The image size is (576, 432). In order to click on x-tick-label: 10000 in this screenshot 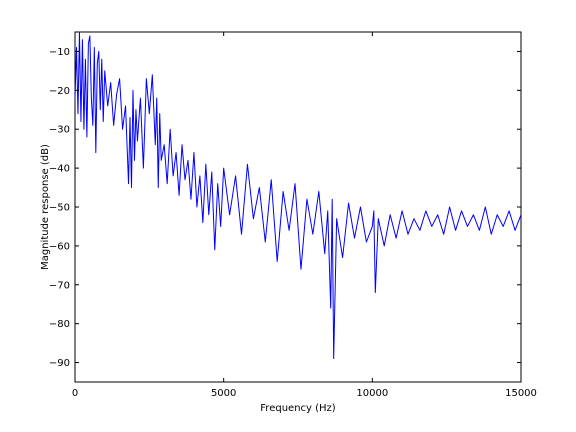, I will do `click(372, 393)`.